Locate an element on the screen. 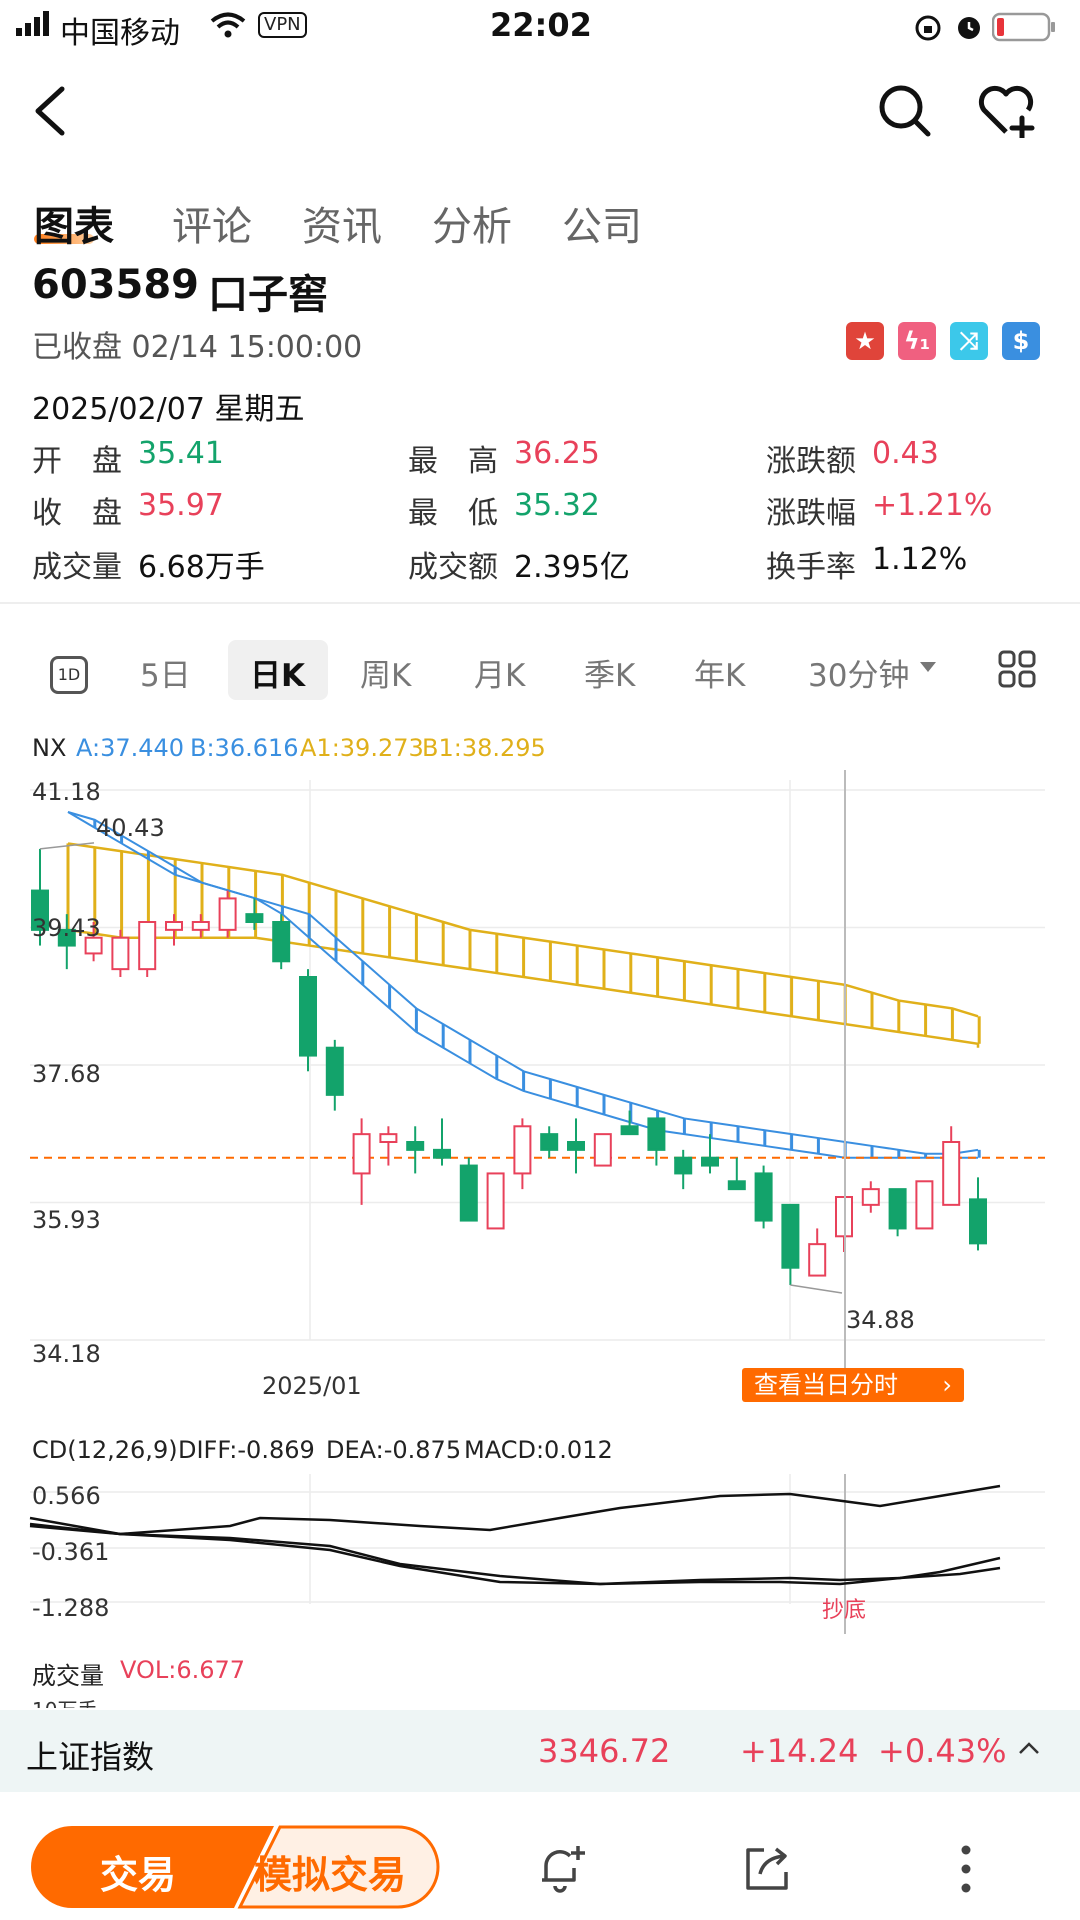 The image size is (1080, 1920). index-name: 上证指数 is located at coordinates (90, 1757).